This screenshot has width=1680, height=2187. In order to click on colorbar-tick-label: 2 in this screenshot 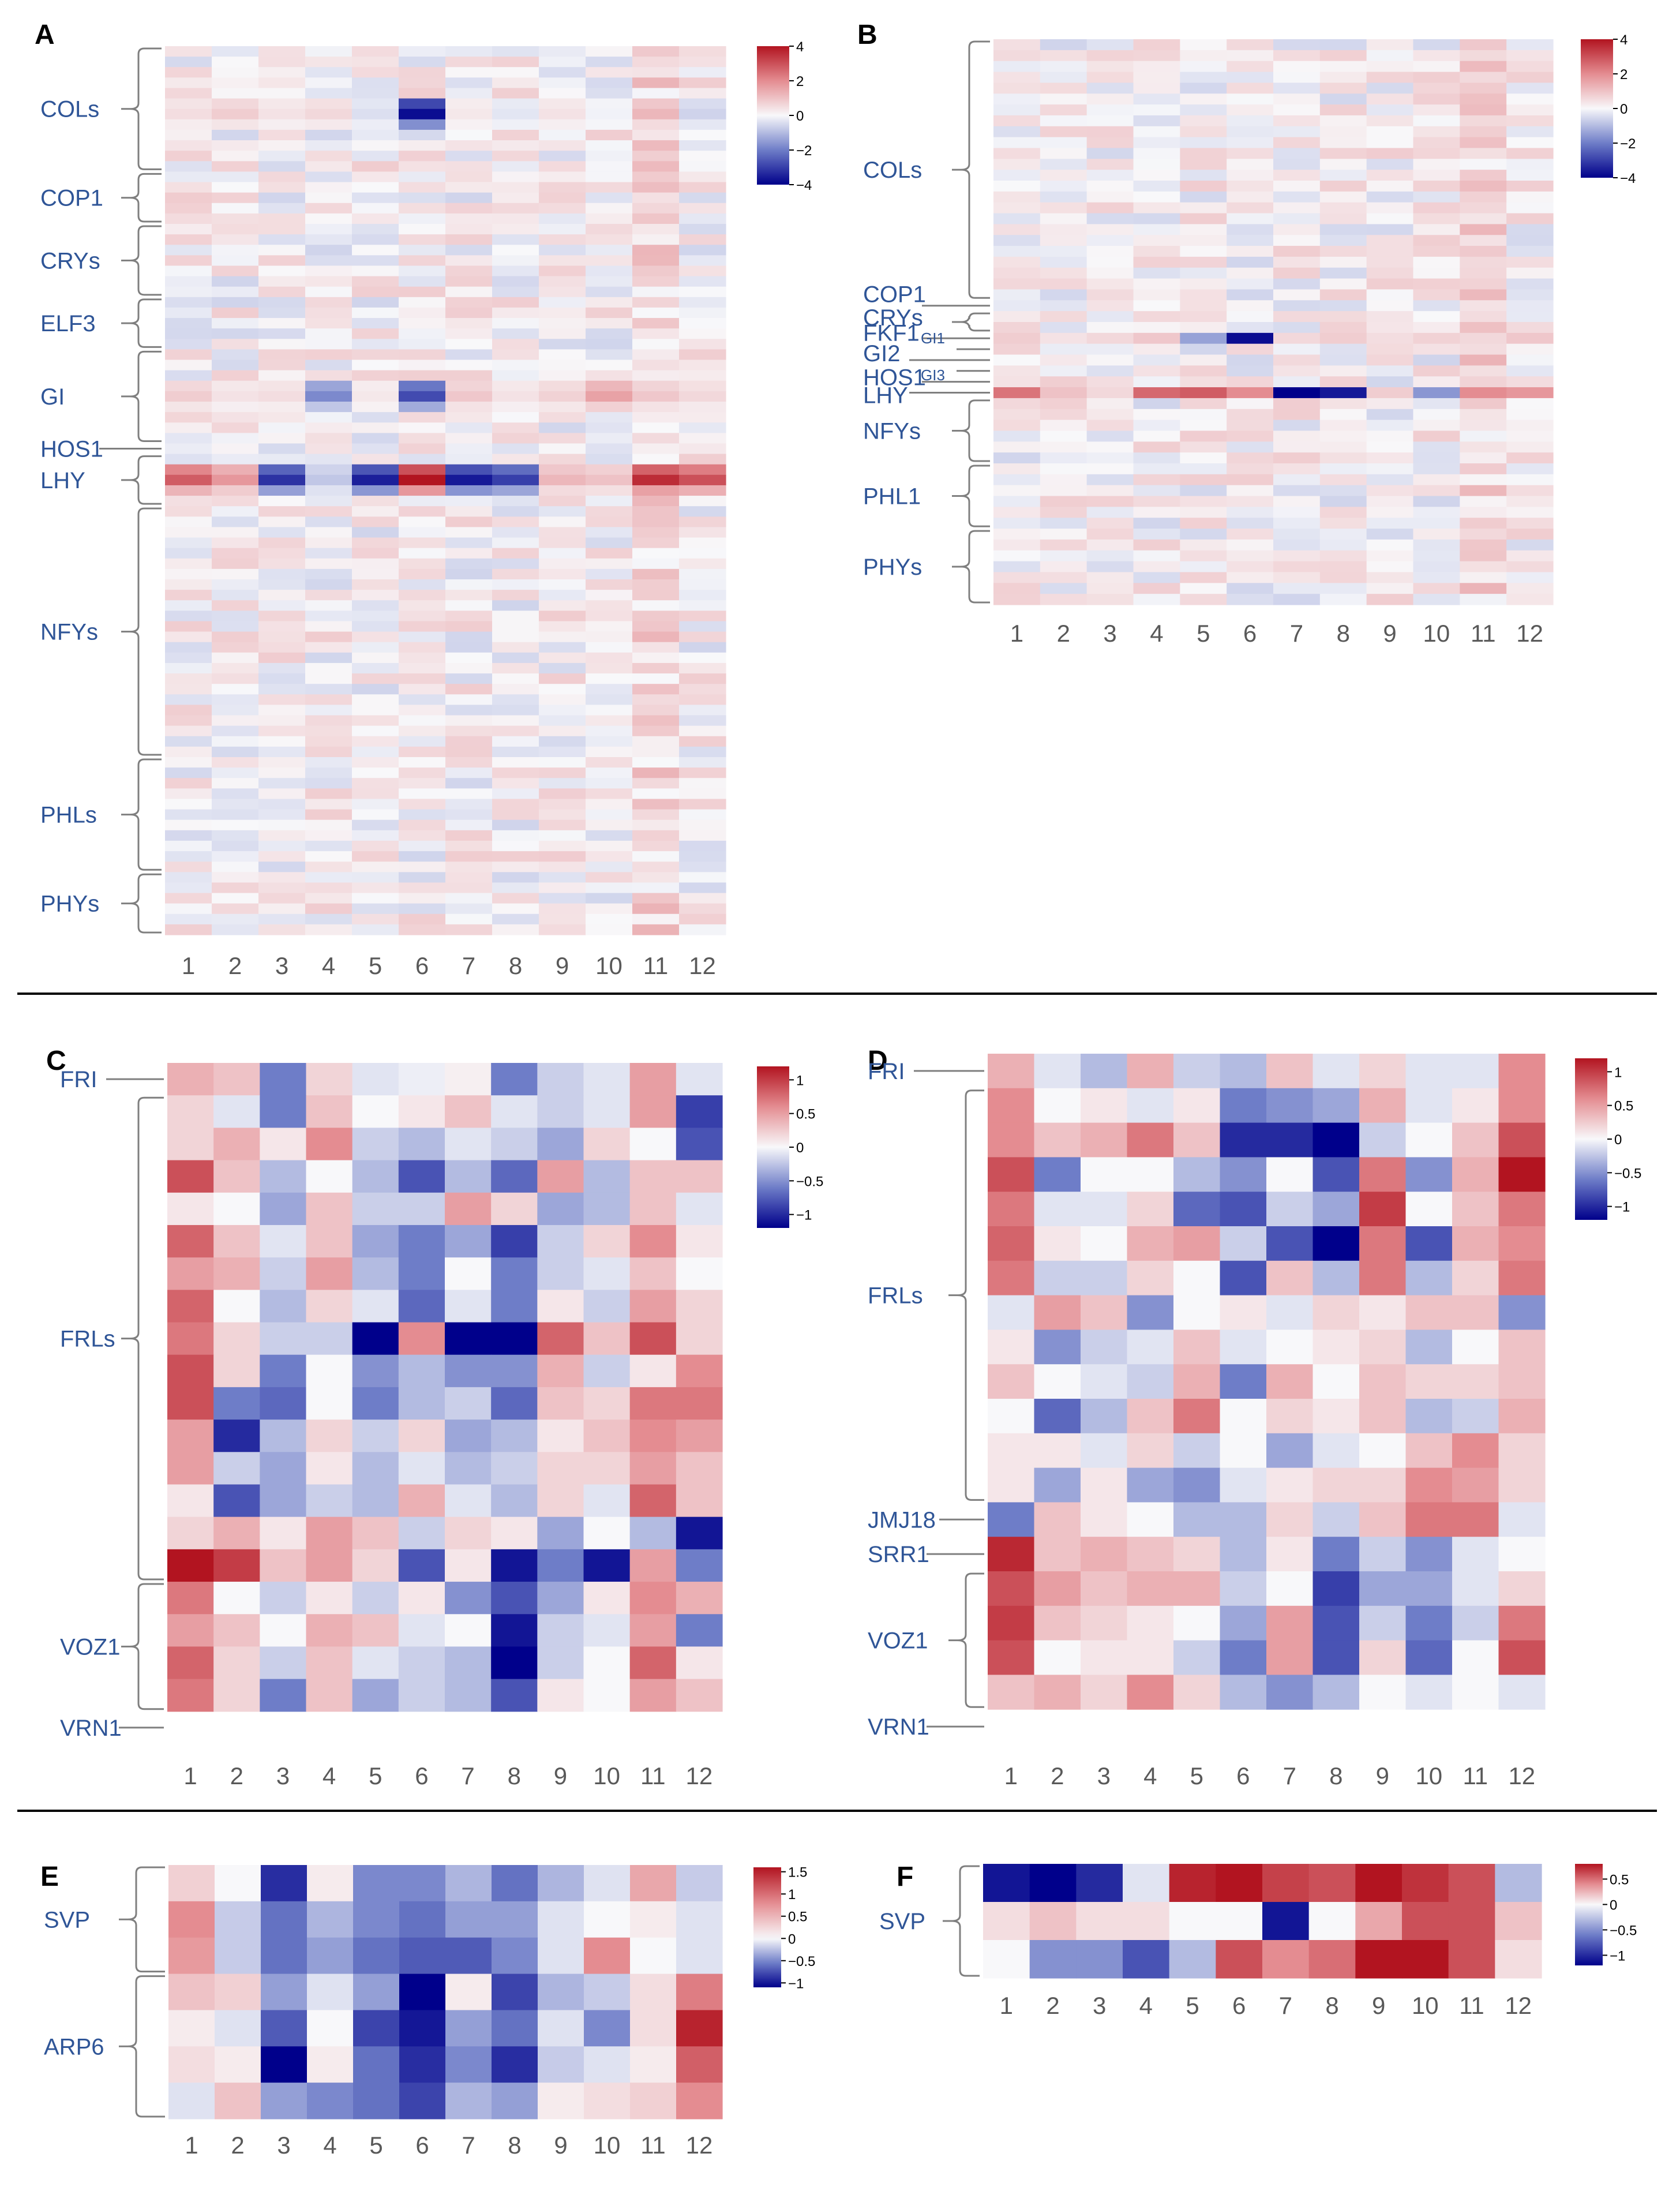, I will do `click(800, 81)`.